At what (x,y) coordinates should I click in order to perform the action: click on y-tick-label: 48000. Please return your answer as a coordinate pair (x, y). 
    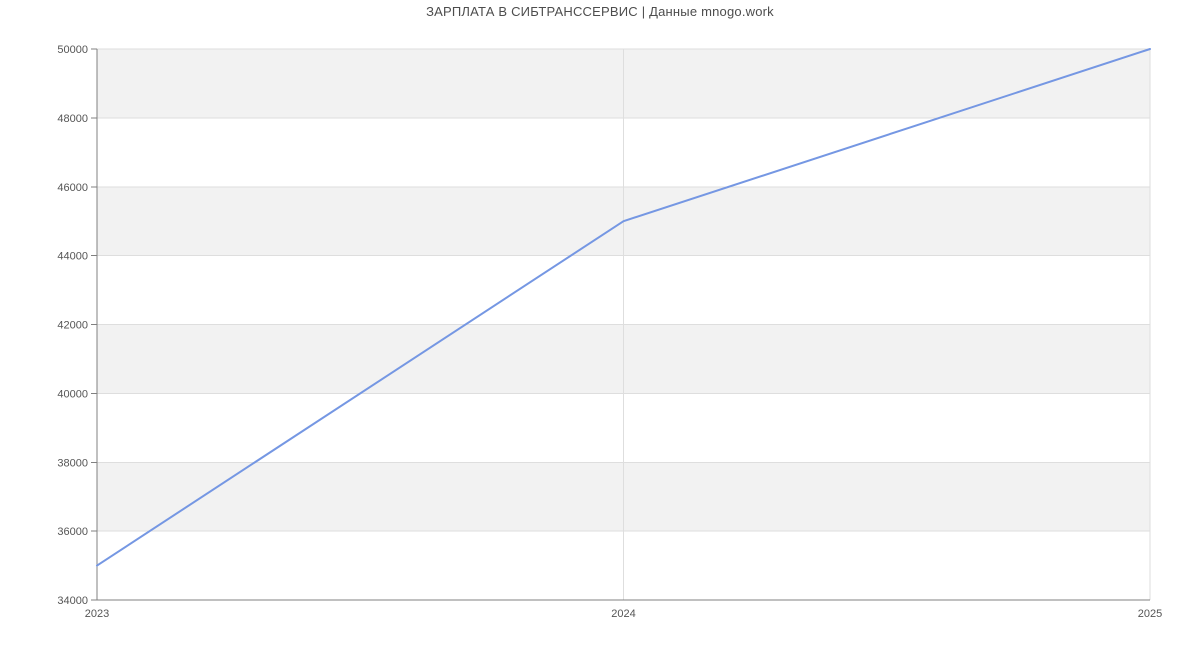
    Looking at the image, I should click on (72, 119).